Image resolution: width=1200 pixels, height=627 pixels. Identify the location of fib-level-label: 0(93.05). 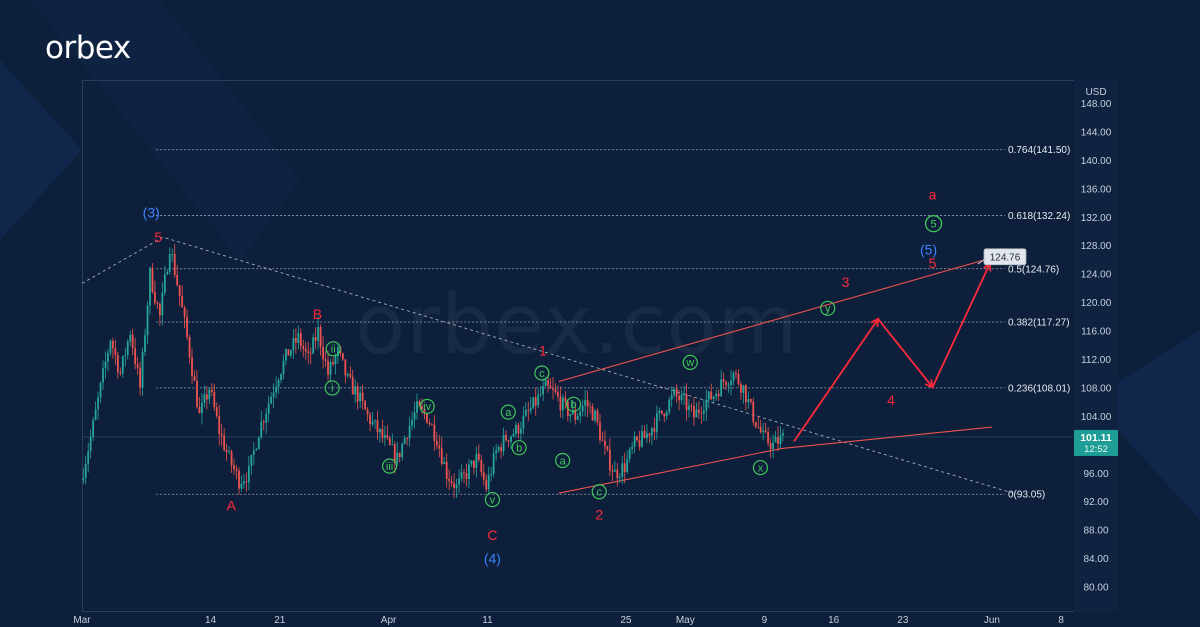
(1026, 495).